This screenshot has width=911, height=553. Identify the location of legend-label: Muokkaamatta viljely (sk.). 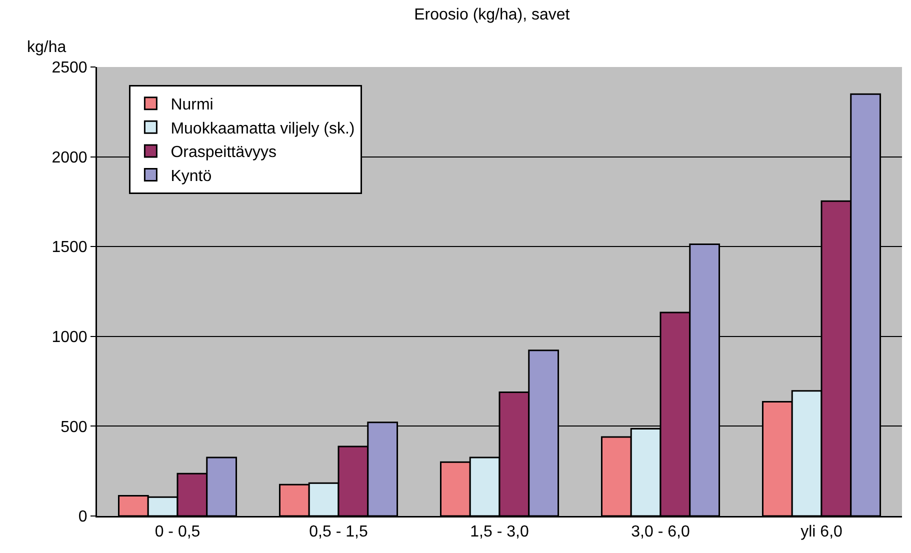
(262, 129).